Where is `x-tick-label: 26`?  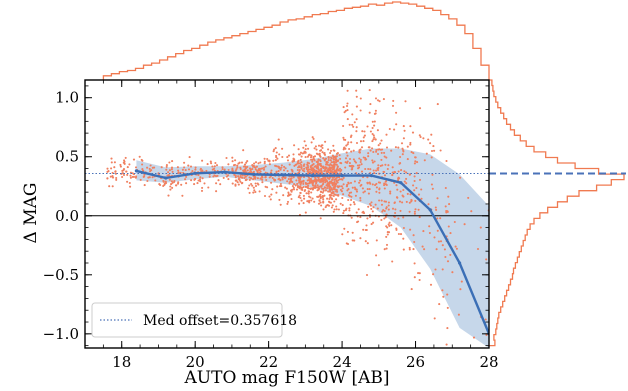
x-tick-label: 26 is located at coordinates (415, 362).